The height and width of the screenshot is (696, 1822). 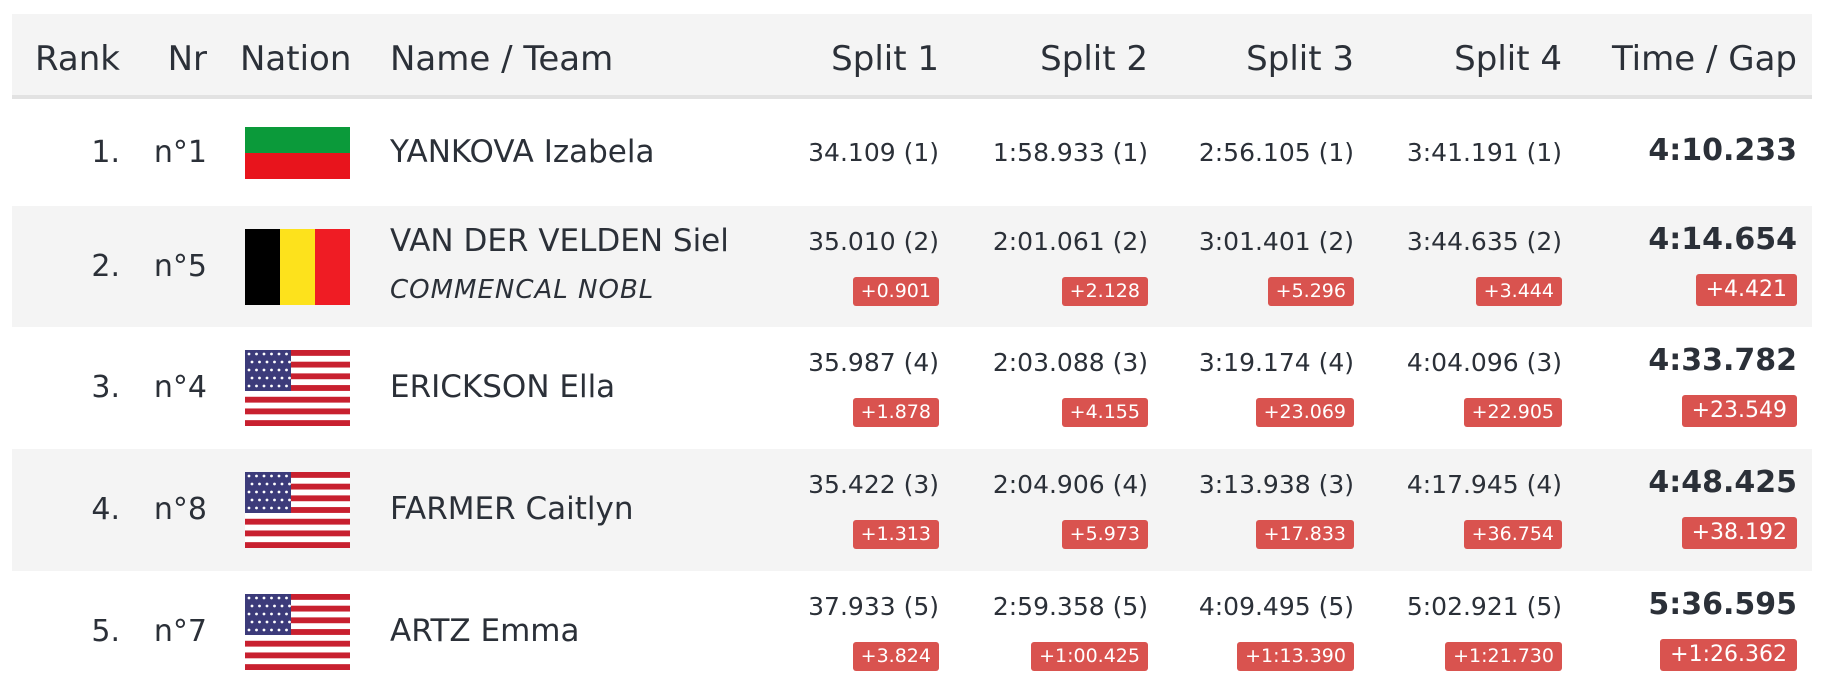 I want to click on split-time: 2:03.088 (3), so click(x=1070, y=362).